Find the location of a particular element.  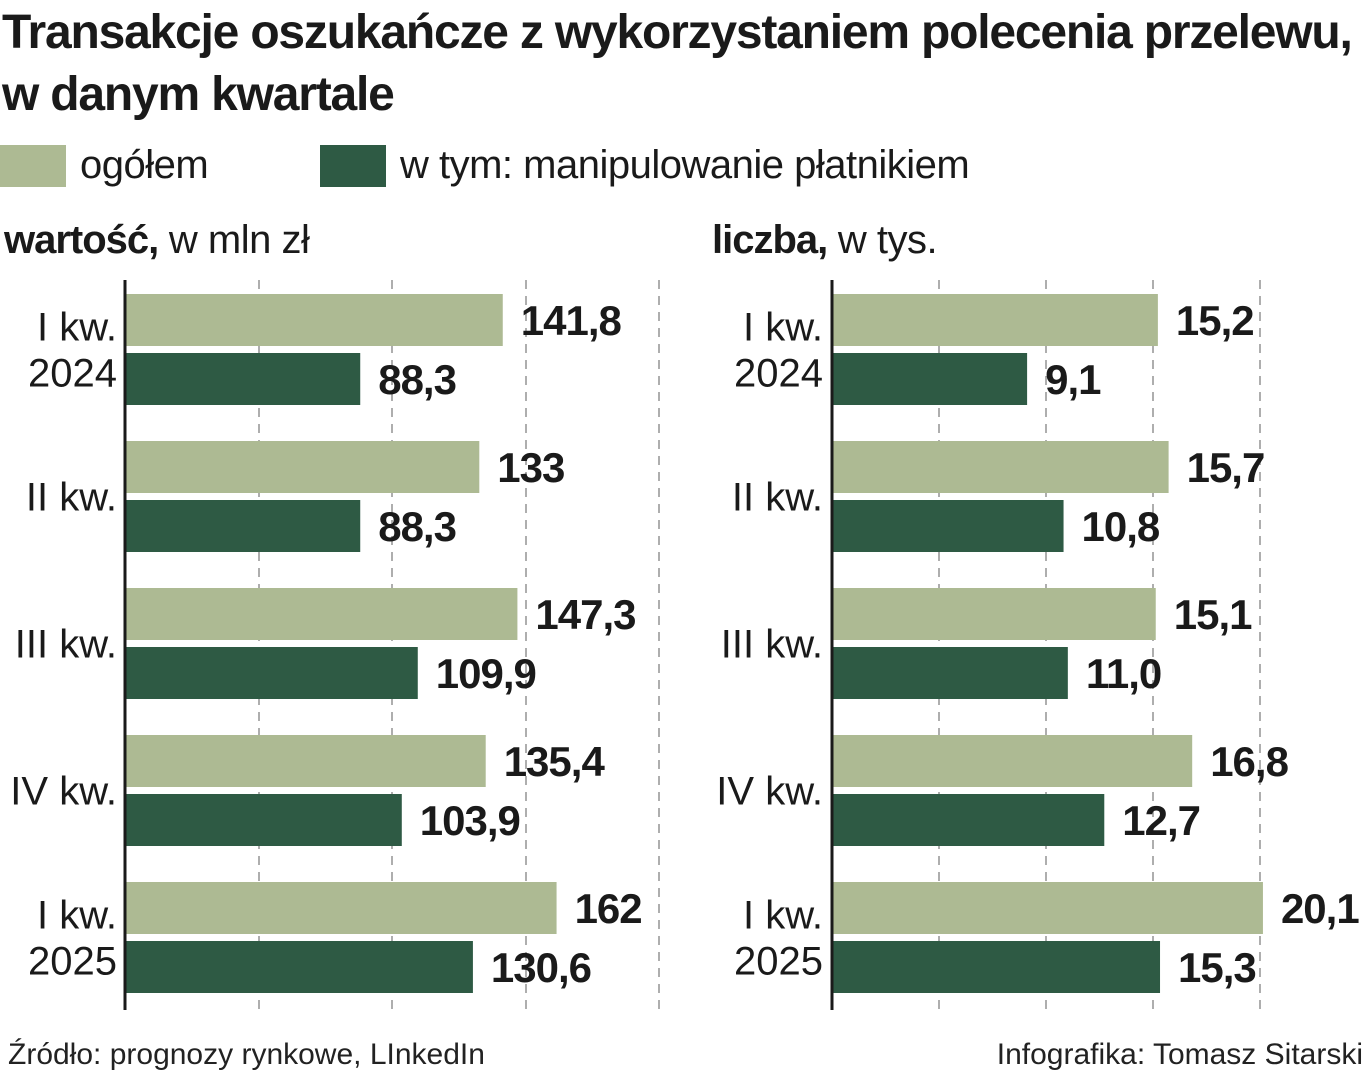

count-category-label: III kw. is located at coordinates (772, 645).